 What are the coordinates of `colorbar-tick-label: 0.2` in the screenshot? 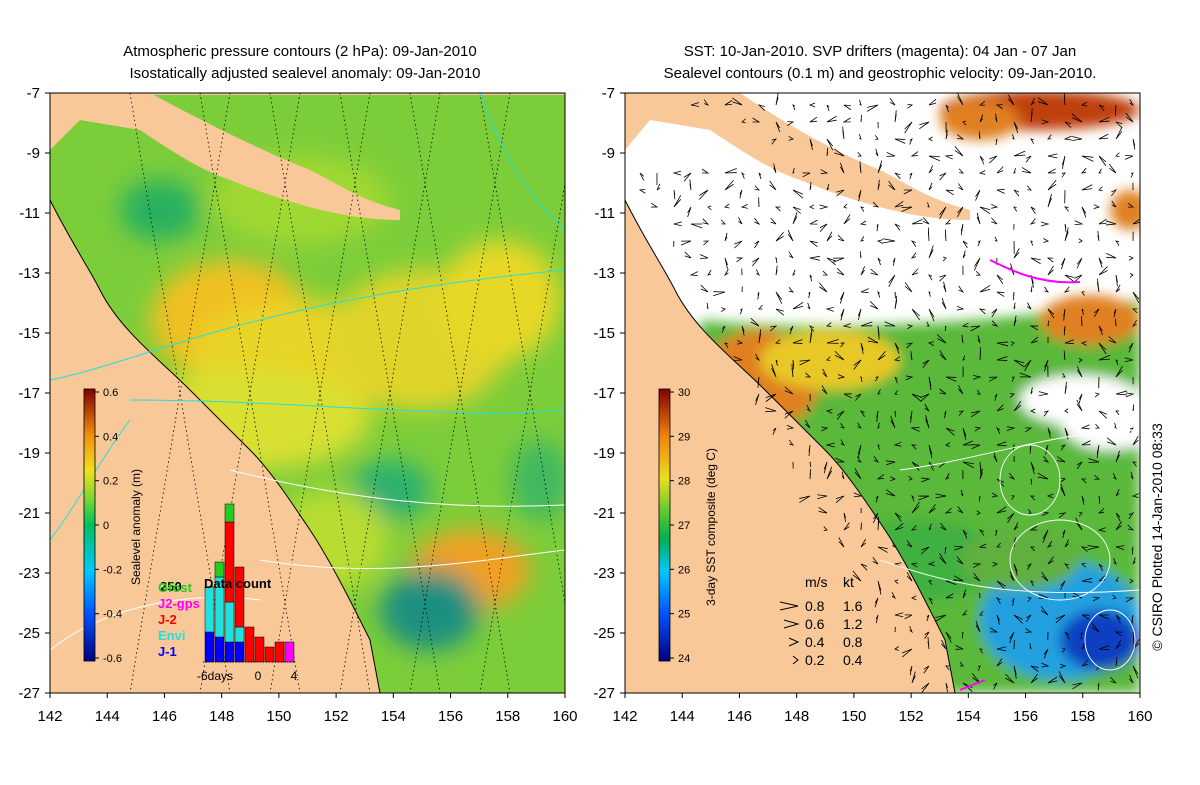 It's located at (110, 482).